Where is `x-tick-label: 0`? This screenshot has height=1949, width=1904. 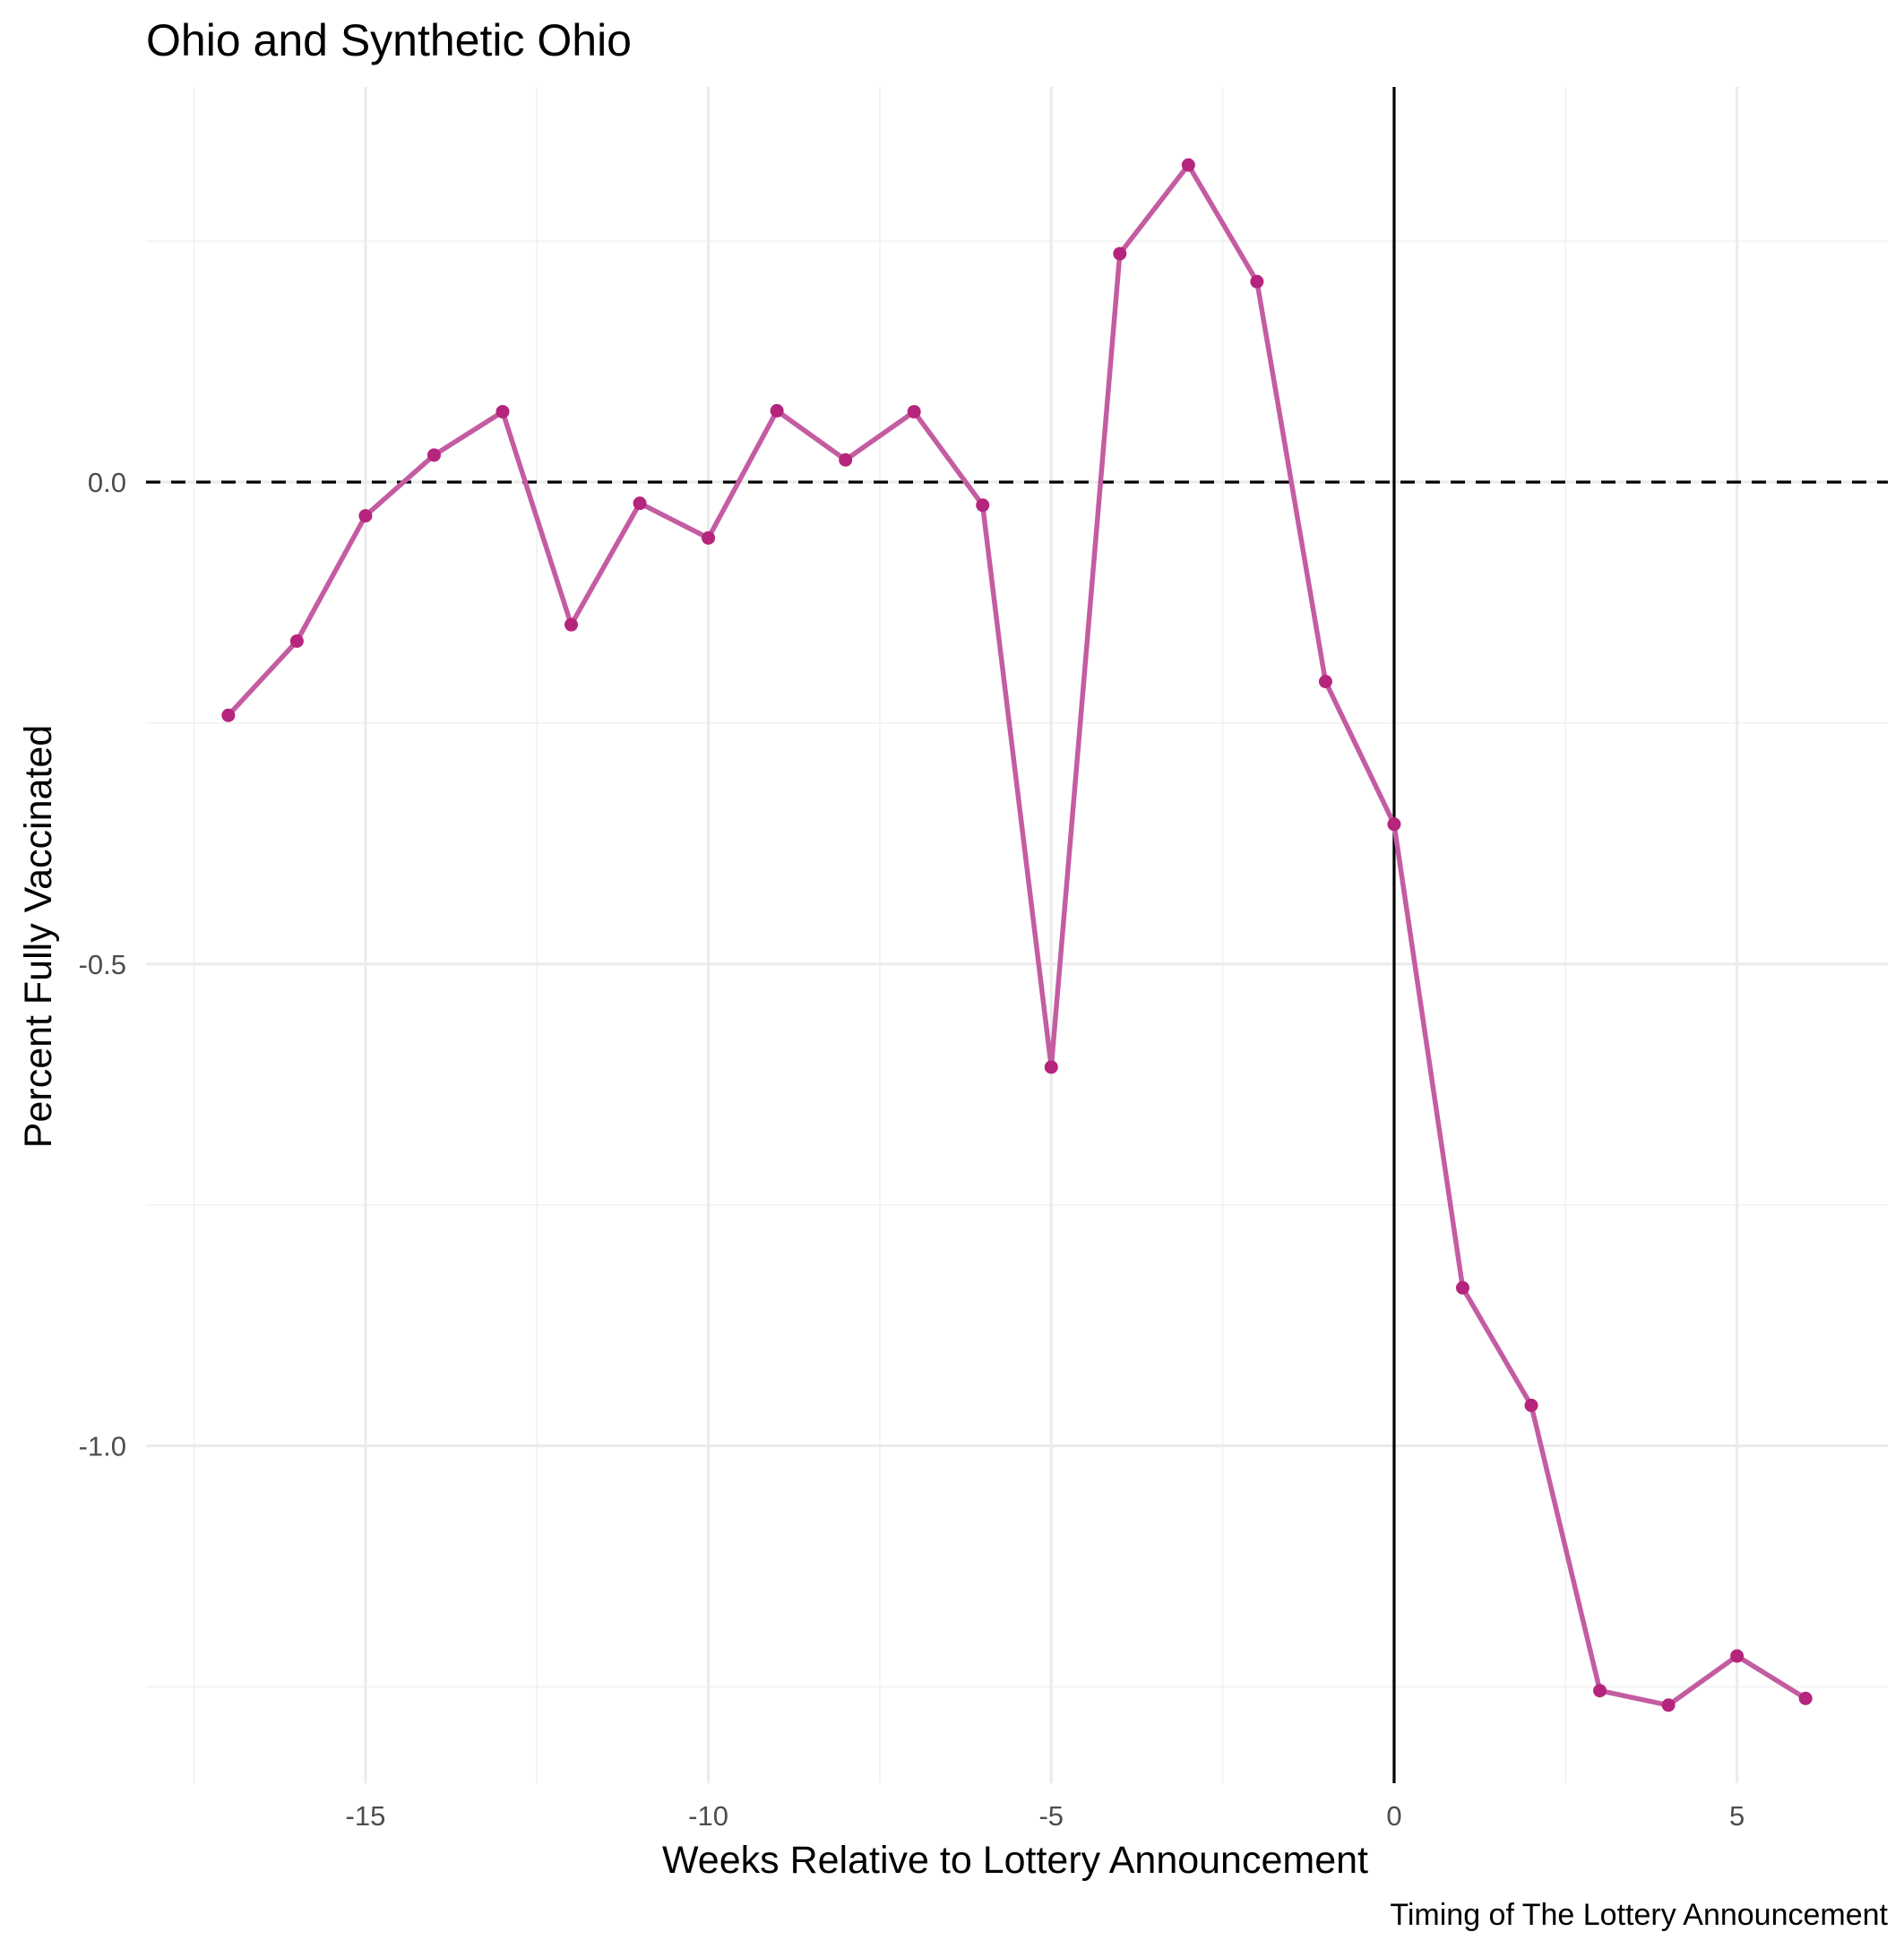 x-tick-label: 0 is located at coordinates (1393, 1816).